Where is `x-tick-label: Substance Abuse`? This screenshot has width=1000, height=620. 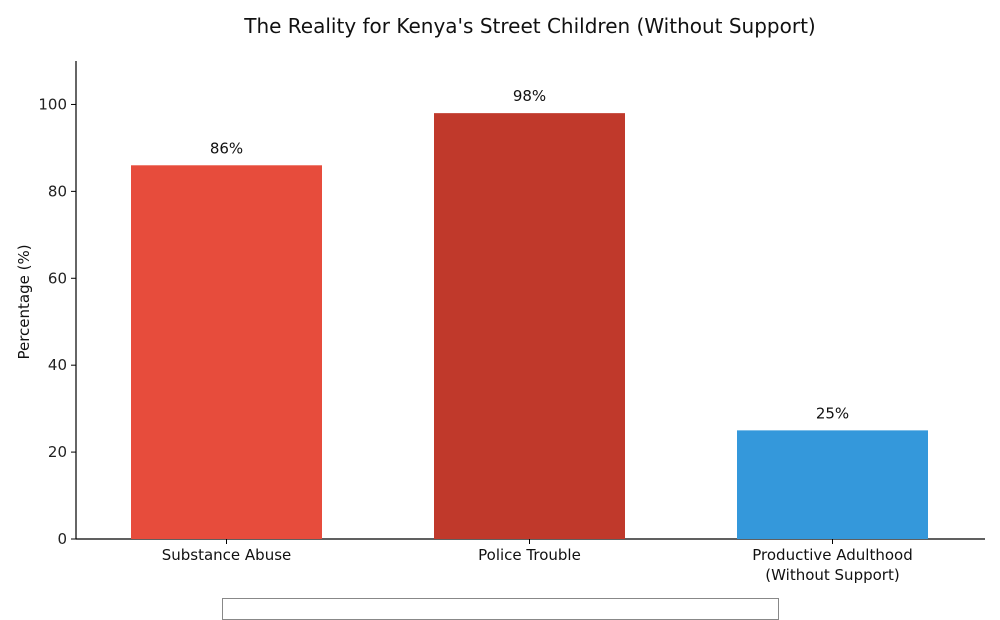
x-tick-label: Substance Abuse is located at coordinates (227, 555).